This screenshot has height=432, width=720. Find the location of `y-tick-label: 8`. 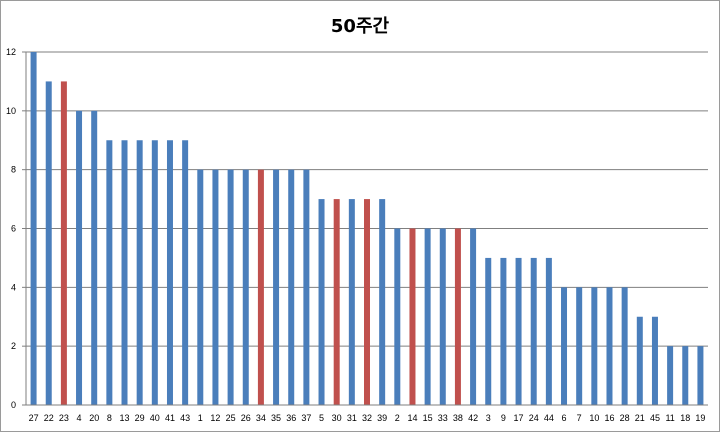

y-tick-label: 8 is located at coordinates (13, 170).